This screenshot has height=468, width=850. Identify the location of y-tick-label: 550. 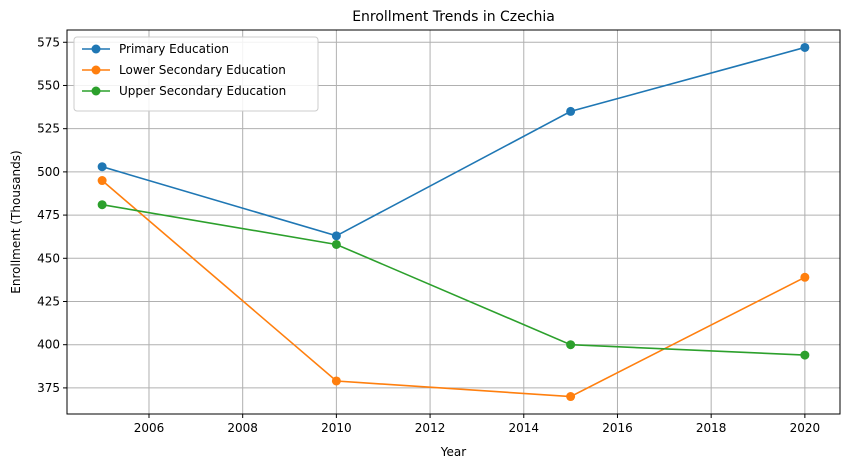
(48, 85).